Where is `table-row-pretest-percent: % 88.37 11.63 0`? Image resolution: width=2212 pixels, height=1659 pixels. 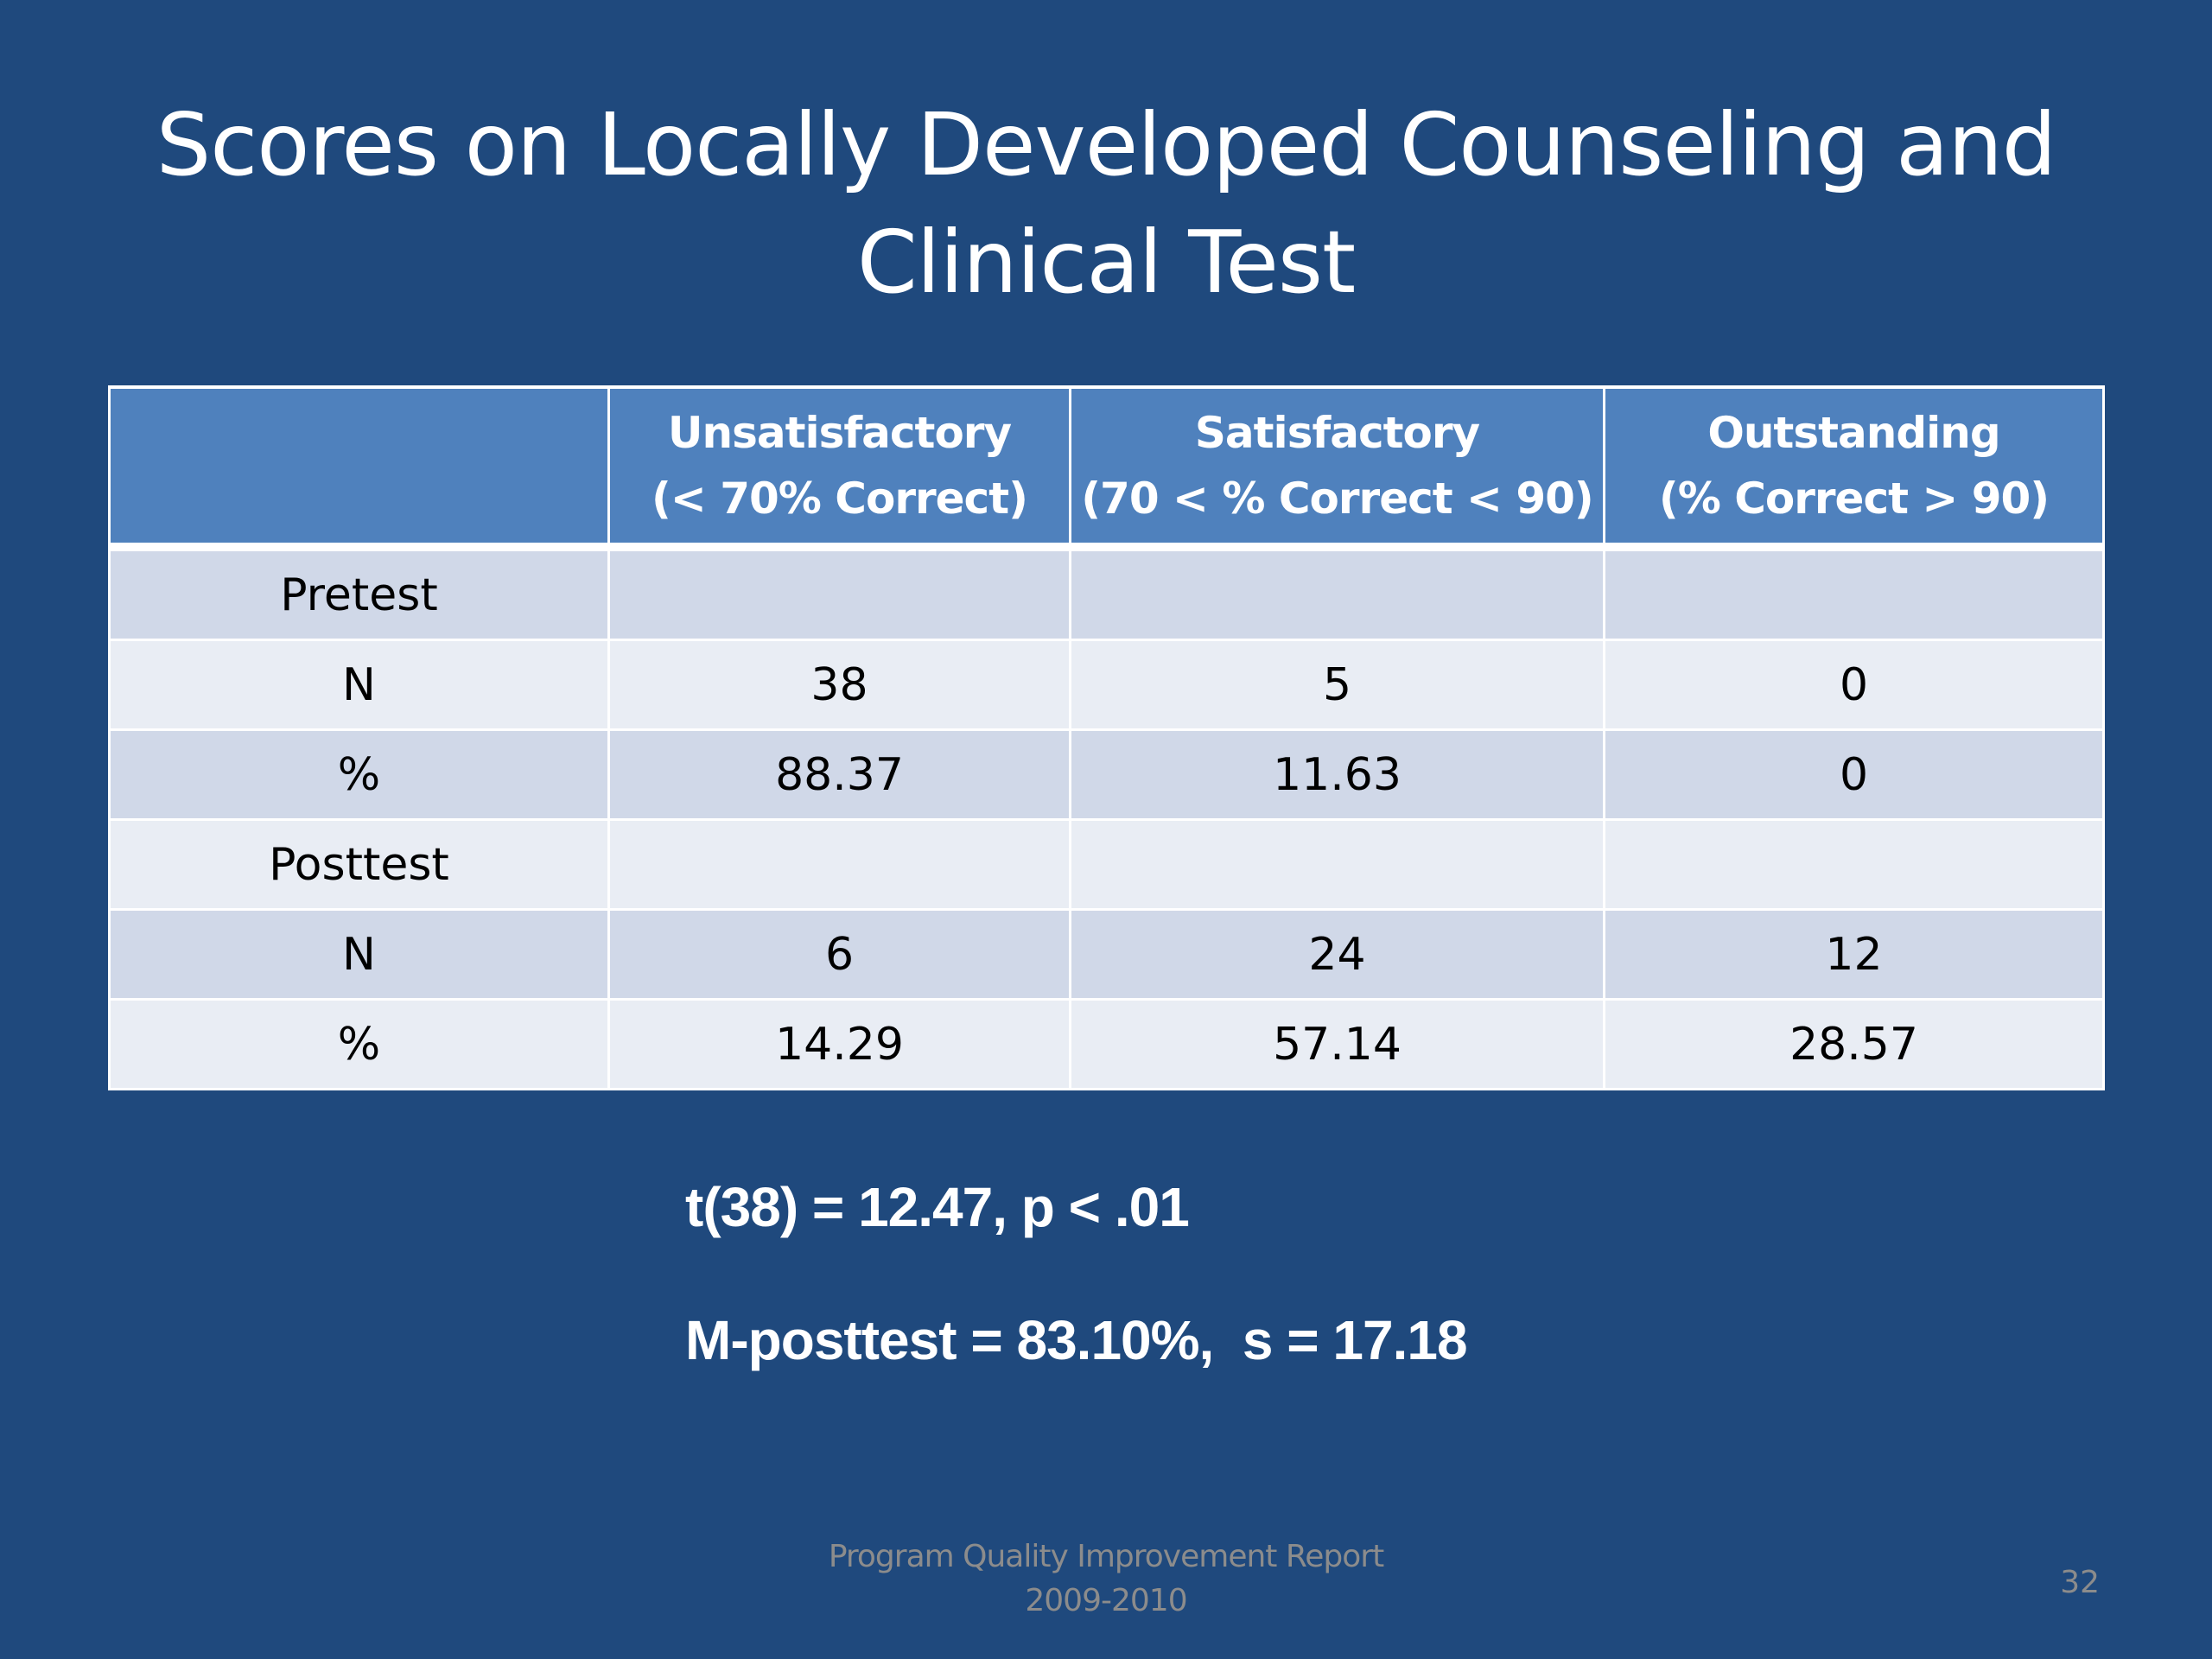 table-row-pretest-percent: % 88.37 11.63 0 is located at coordinates (1106, 774).